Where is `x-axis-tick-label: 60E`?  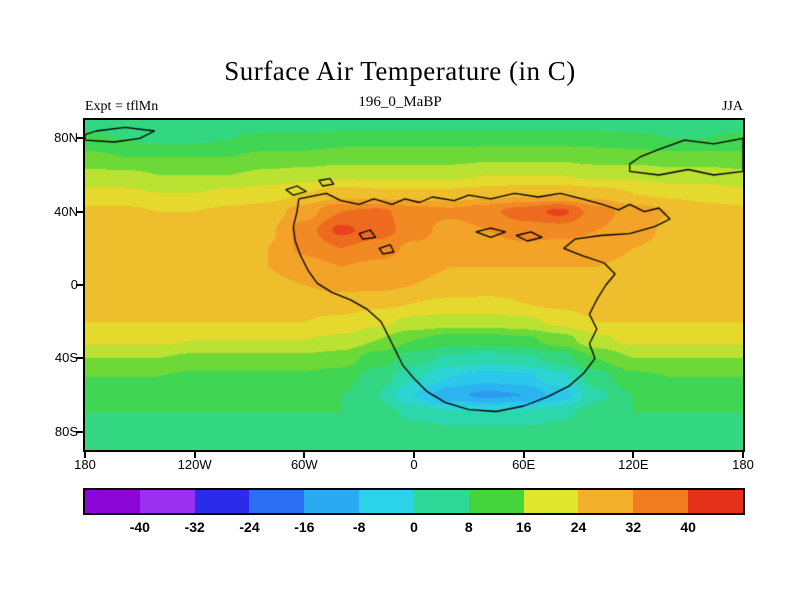
x-axis-tick-label: 60E is located at coordinates (524, 464).